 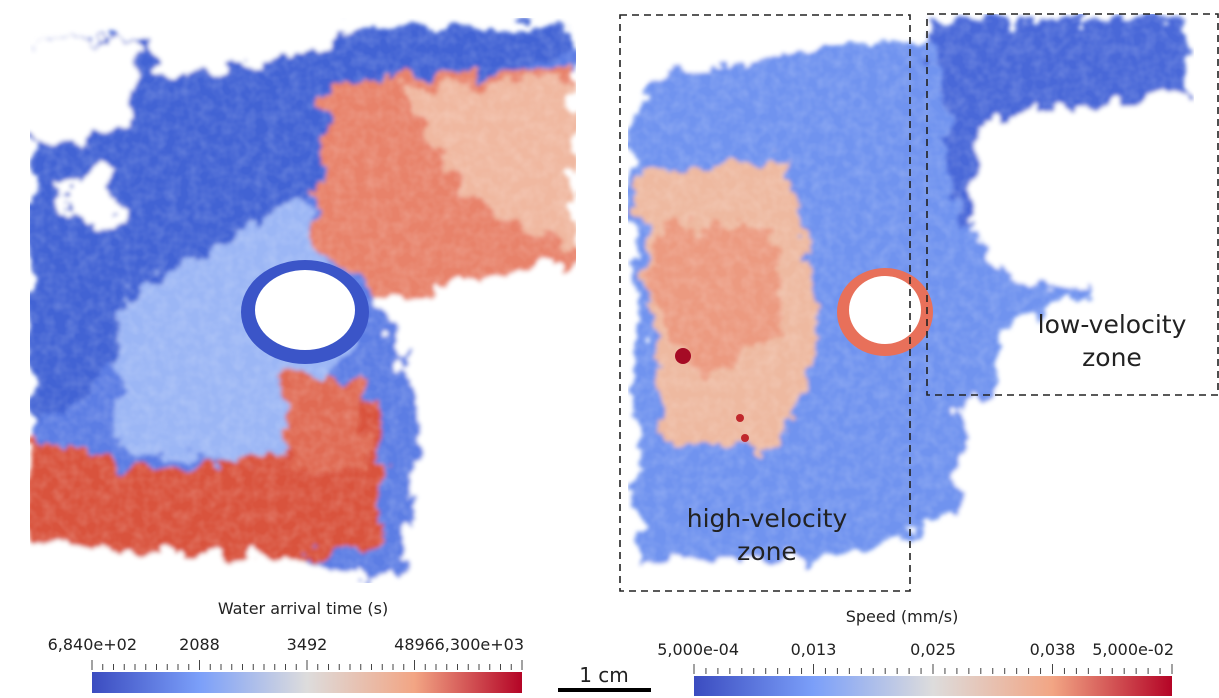 What do you see at coordinates (814, 649) in the screenshot?
I see `colorbar-tick-label: 0,013` at bounding box center [814, 649].